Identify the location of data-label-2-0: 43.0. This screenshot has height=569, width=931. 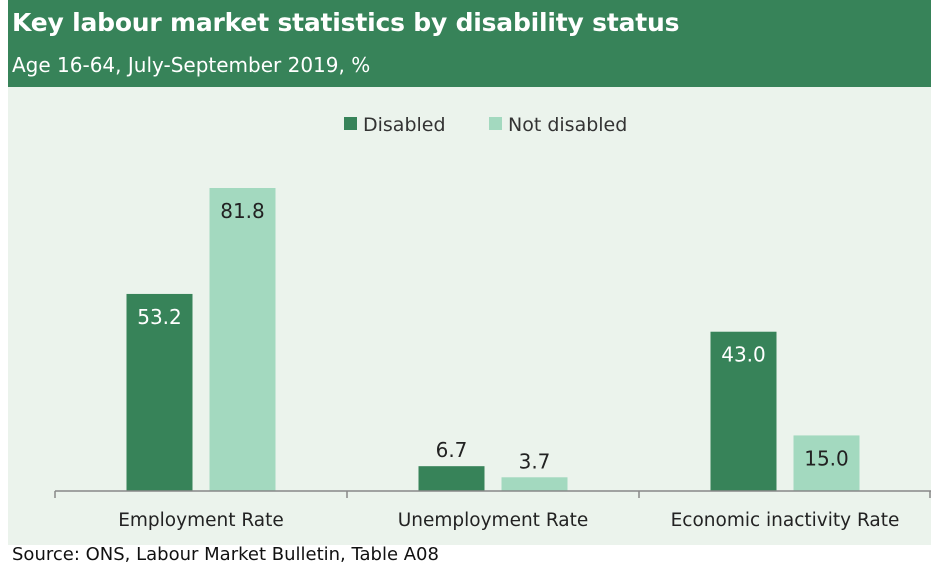
(743, 355).